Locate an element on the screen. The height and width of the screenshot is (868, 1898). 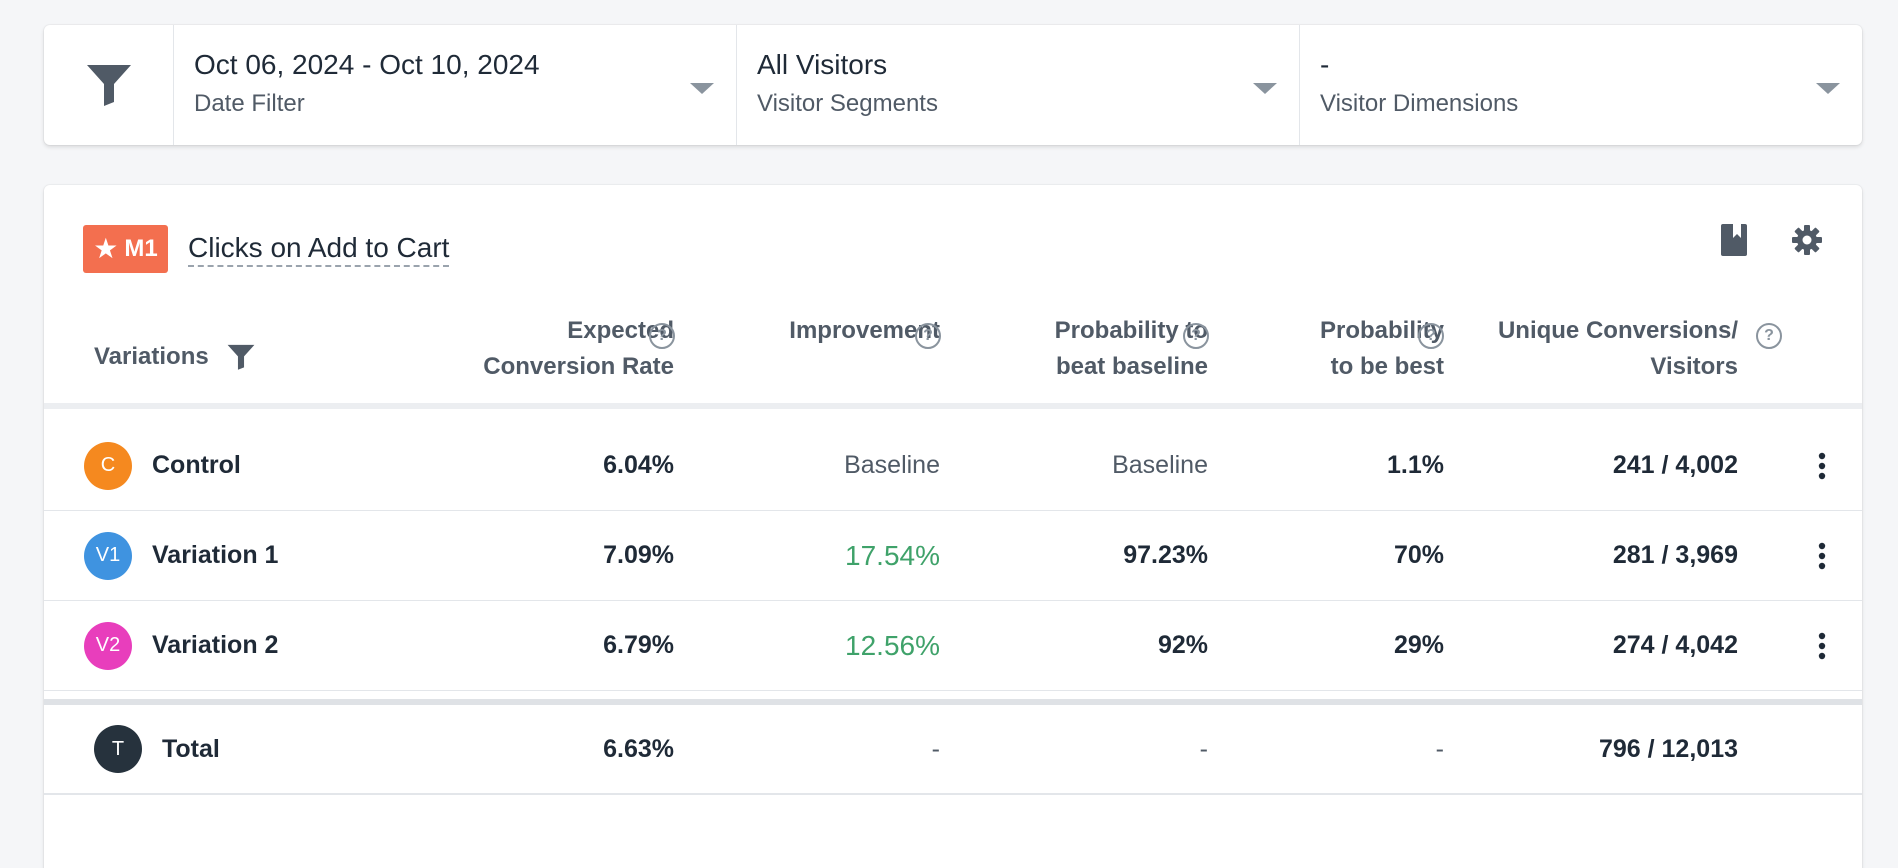
avatar: T is located at coordinates (118, 749).